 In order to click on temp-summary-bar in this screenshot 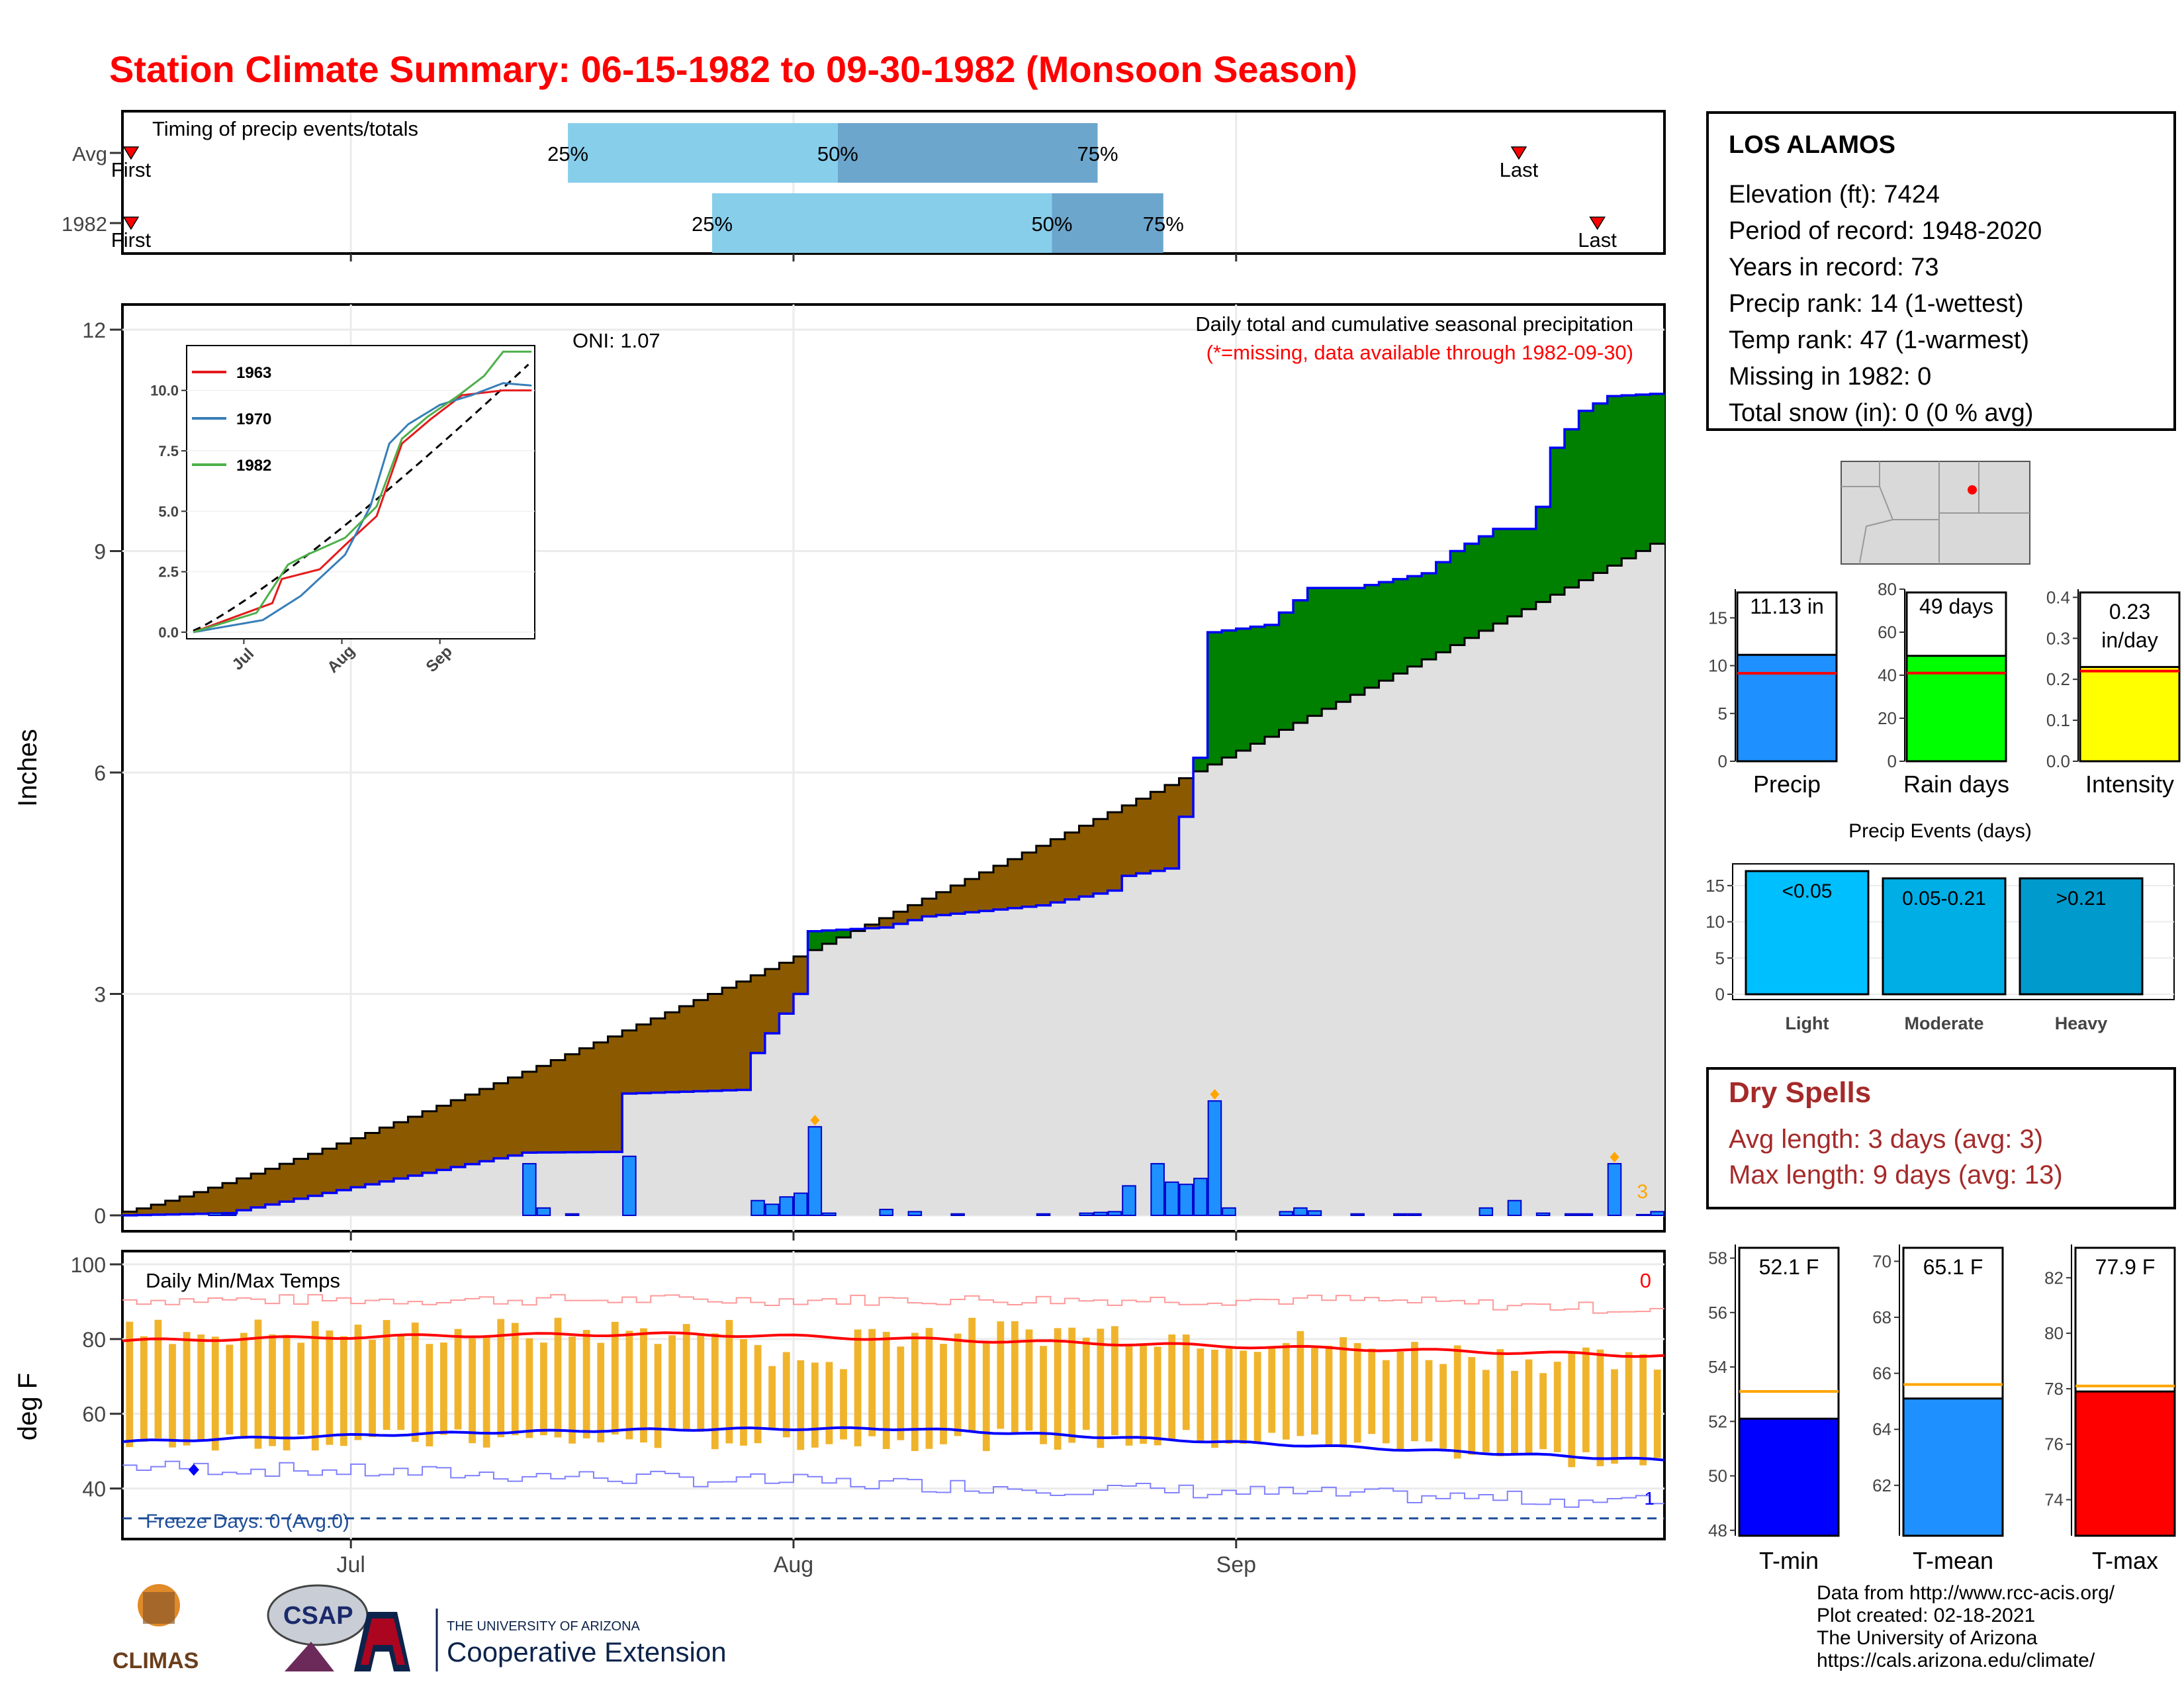, I will do `click(2125, 1463)`.